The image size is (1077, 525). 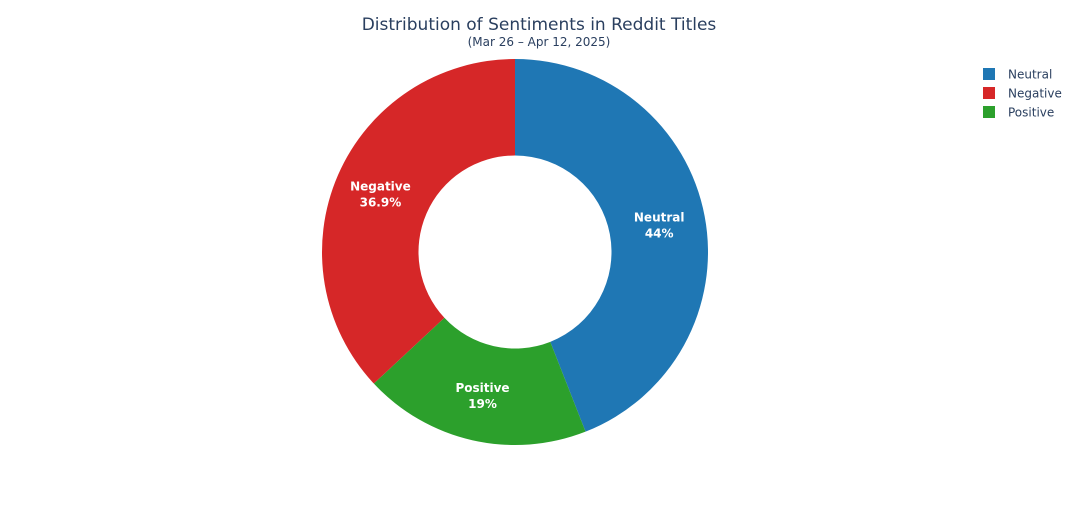 I want to click on legend: Neutral Negative Positive, so click(x=1022, y=94).